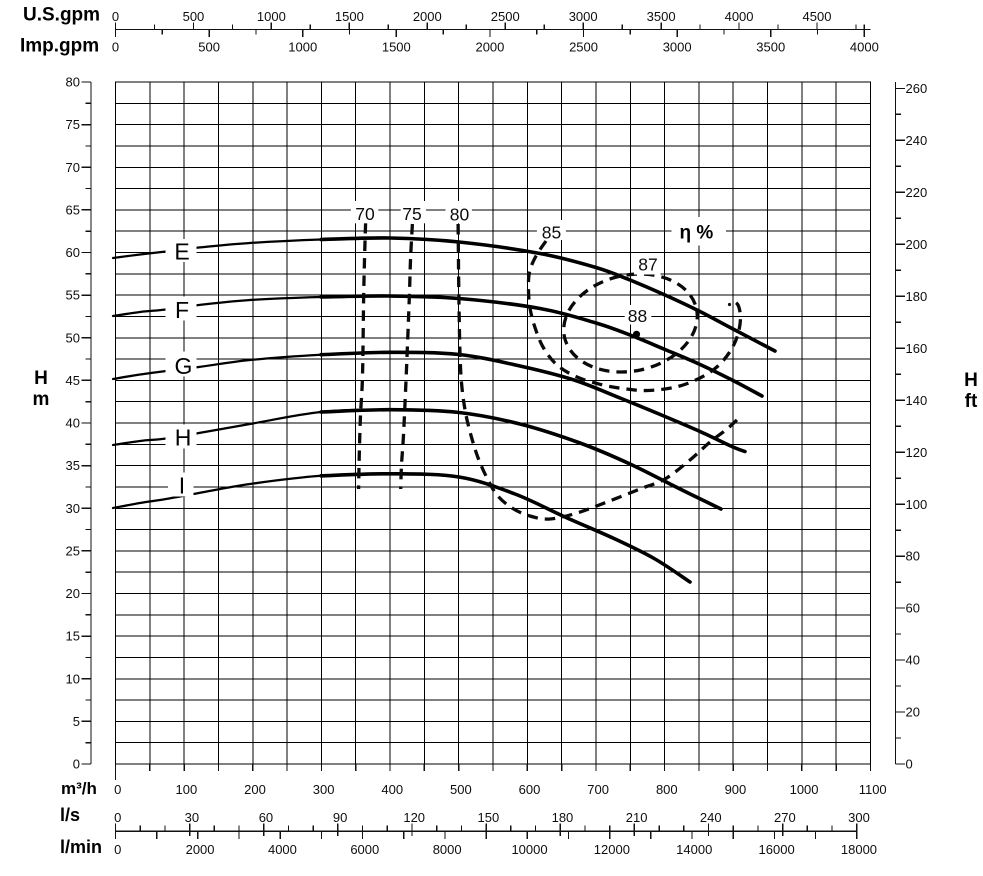 The width and height of the screenshot is (983, 876). What do you see at coordinates (647, 265) in the screenshot?
I see `svg-text: 87` at bounding box center [647, 265].